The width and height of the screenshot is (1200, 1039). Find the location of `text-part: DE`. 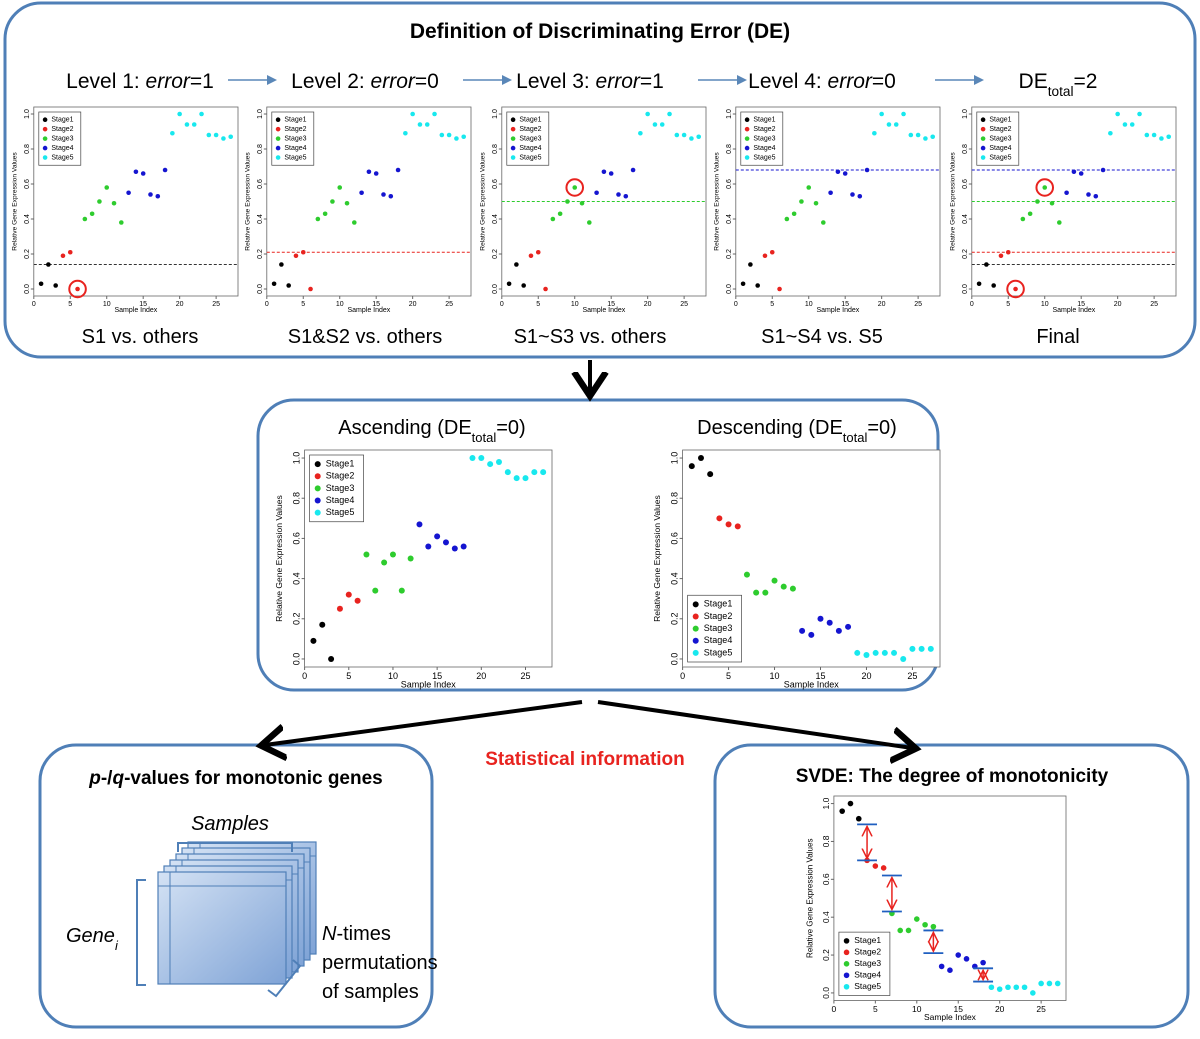

text-part: DE is located at coordinates (1033, 81).